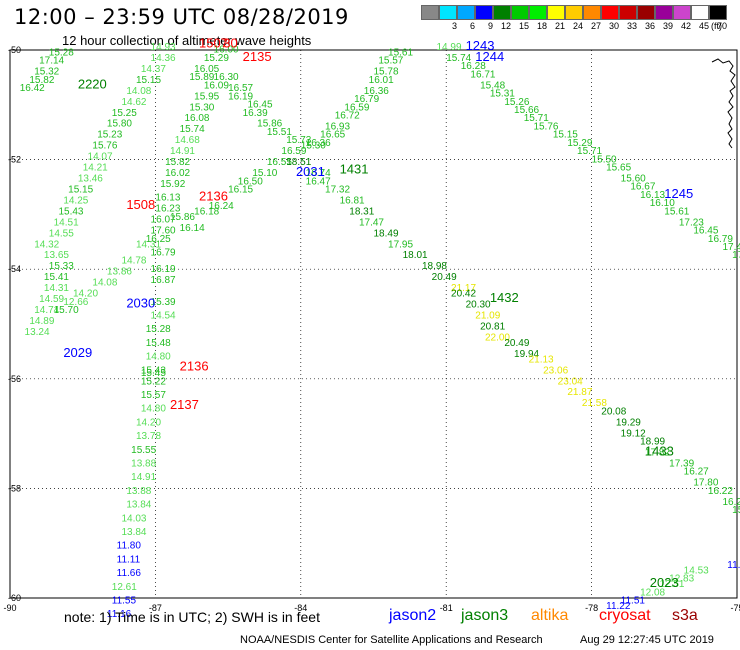 The image size is (740, 650). I want to click on wave-height-value: 14.68, so click(187, 140).